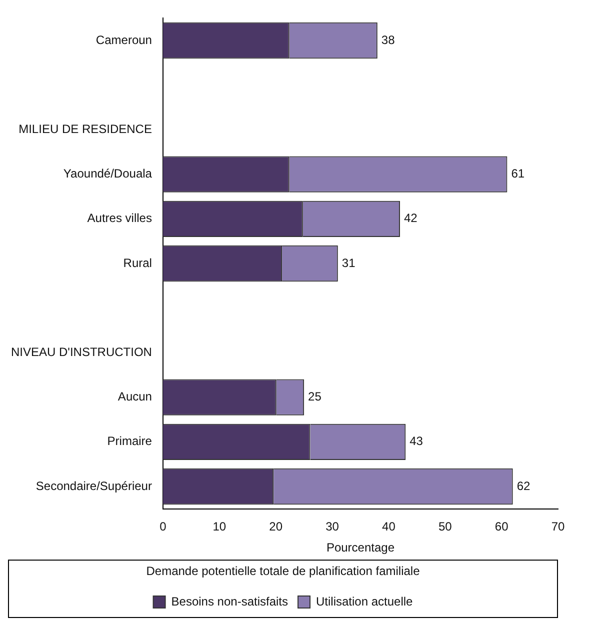 The image size is (597, 630). What do you see at coordinates (501, 526) in the screenshot?
I see `x-tick-label: 60` at bounding box center [501, 526].